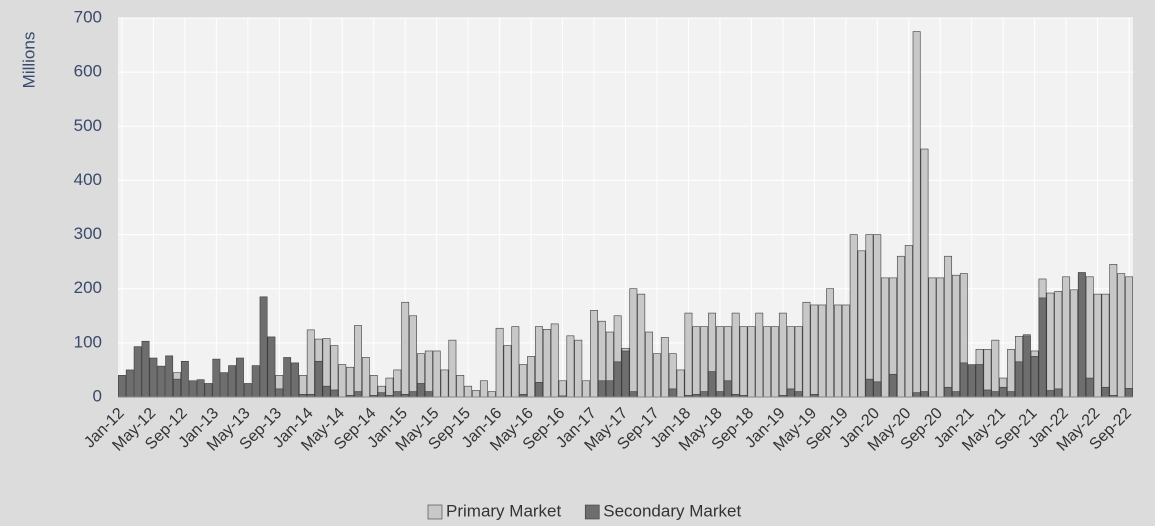 The height and width of the screenshot is (526, 1155). Describe the element at coordinates (88, 287) in the screenshot. I see `y-tick-label: 200` at that location.